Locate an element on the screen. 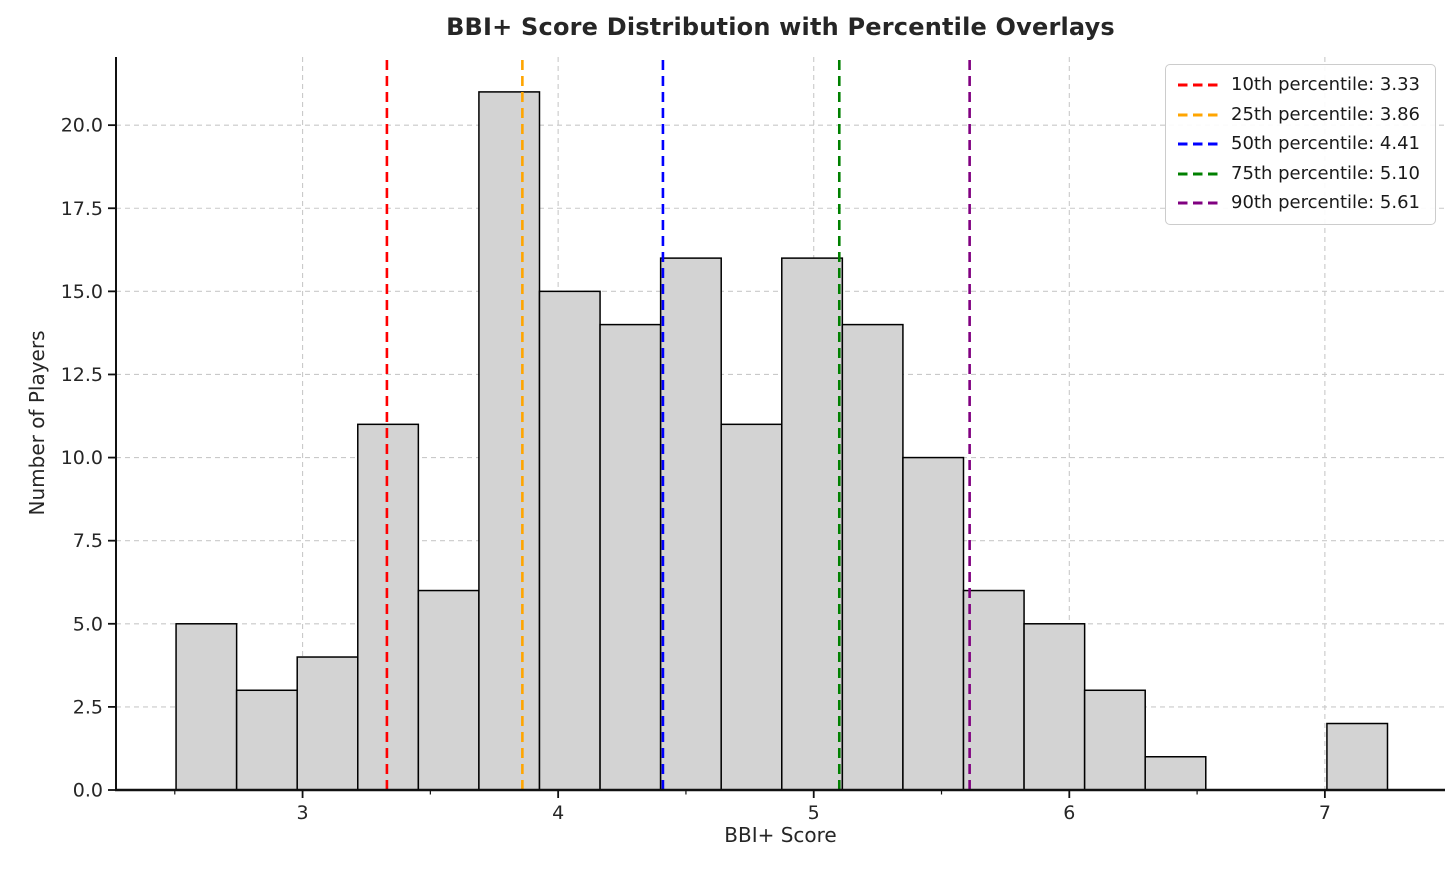  legend-item-25th-percentile: 25th percentile: 3.86 is located at coordinates (1299, 115).